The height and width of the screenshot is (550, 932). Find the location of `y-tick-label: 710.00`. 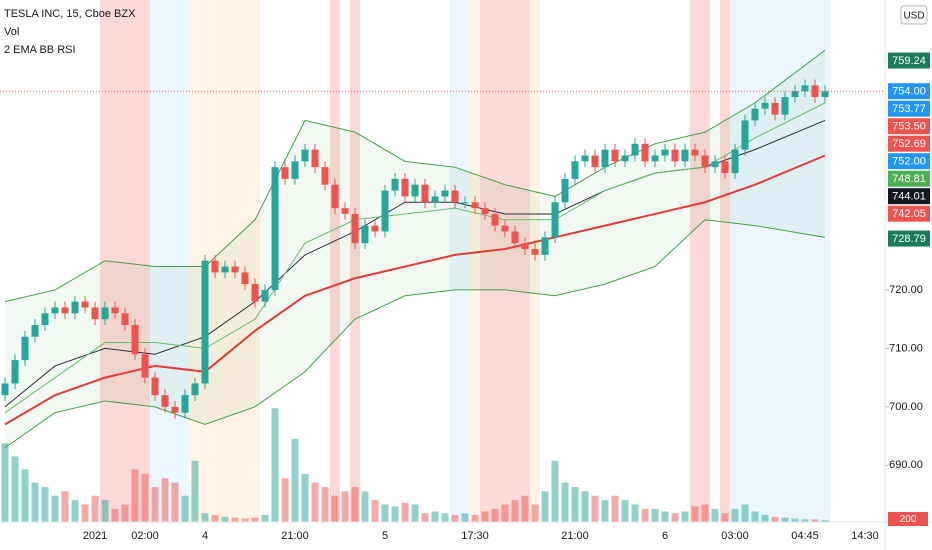

y-tick-label: 710.00 is located at coordinates (906, 348).